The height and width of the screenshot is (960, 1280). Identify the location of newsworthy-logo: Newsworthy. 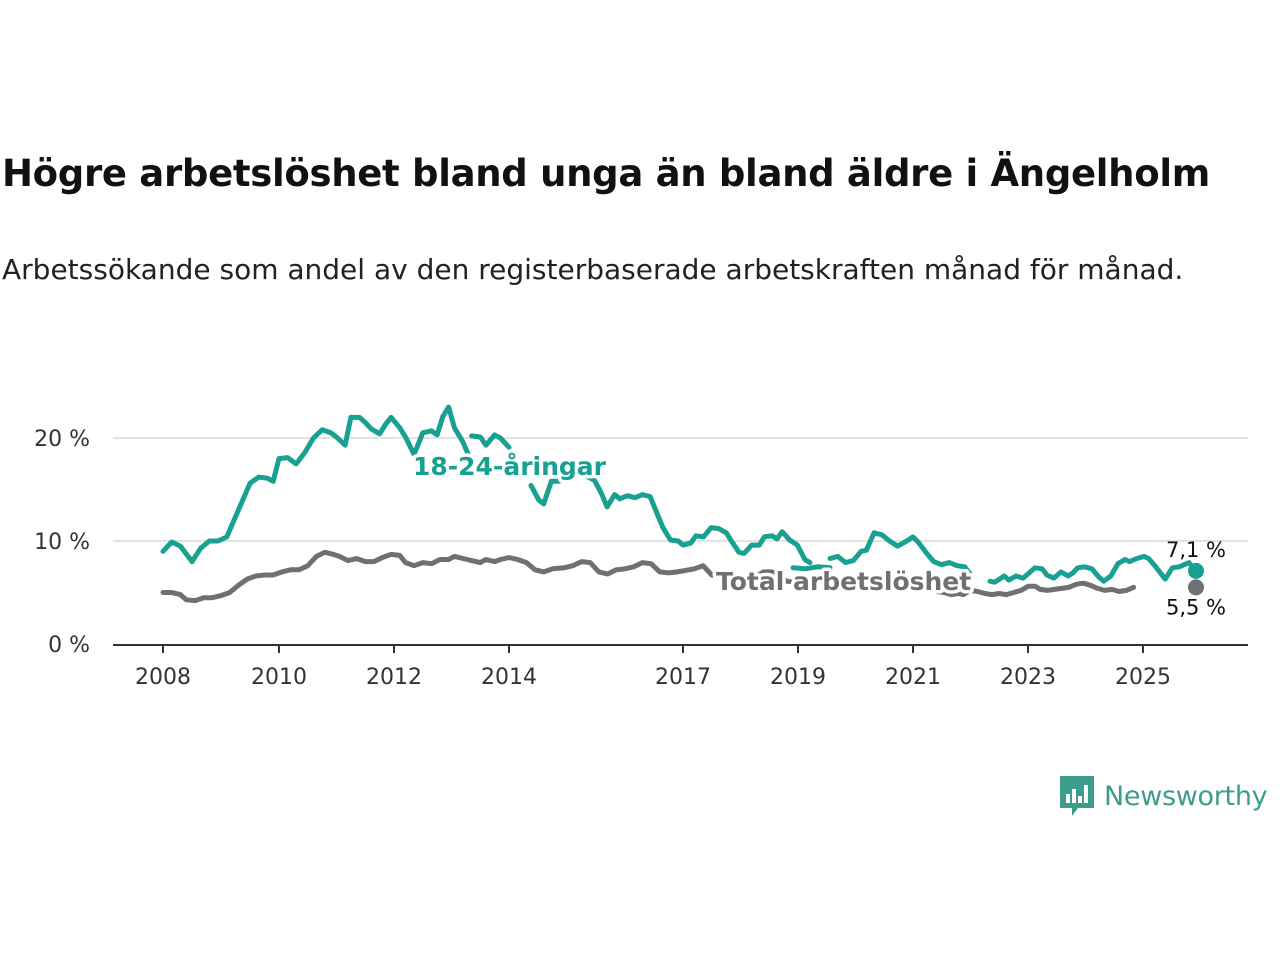
(1163, 796).